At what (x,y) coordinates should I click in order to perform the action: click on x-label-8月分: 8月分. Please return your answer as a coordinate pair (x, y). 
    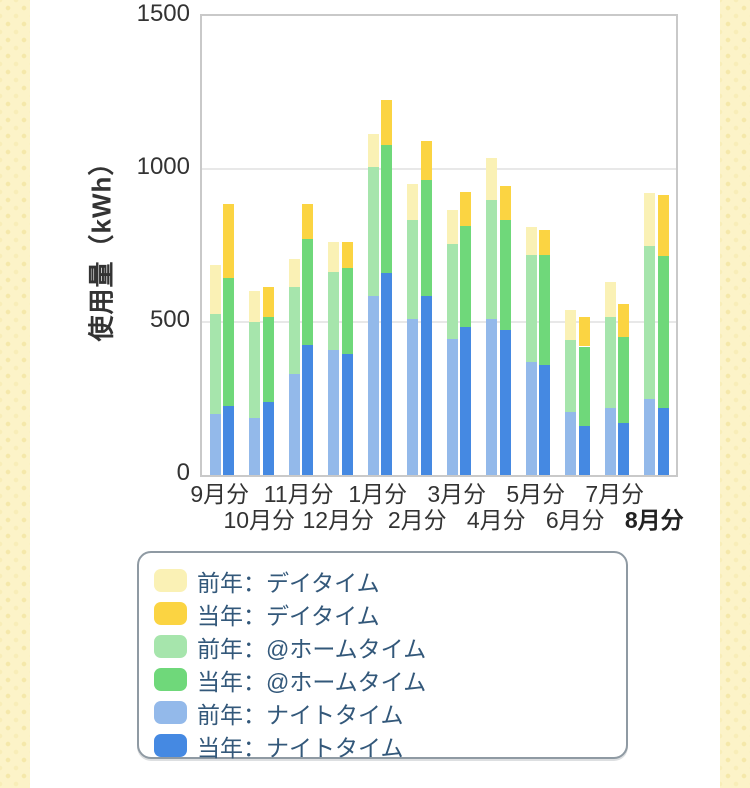
    Looking at the image, I should click on (654, 520).